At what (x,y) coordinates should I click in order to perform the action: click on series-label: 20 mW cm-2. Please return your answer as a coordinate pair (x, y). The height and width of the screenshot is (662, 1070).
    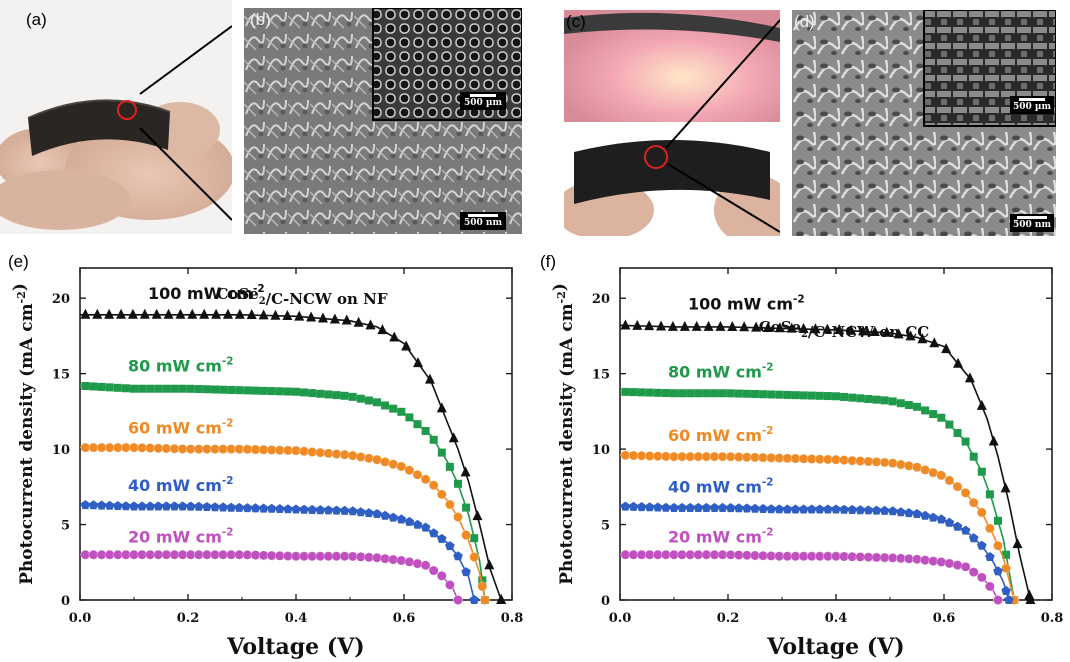
    Looking at the image, I should click on (180, 537).